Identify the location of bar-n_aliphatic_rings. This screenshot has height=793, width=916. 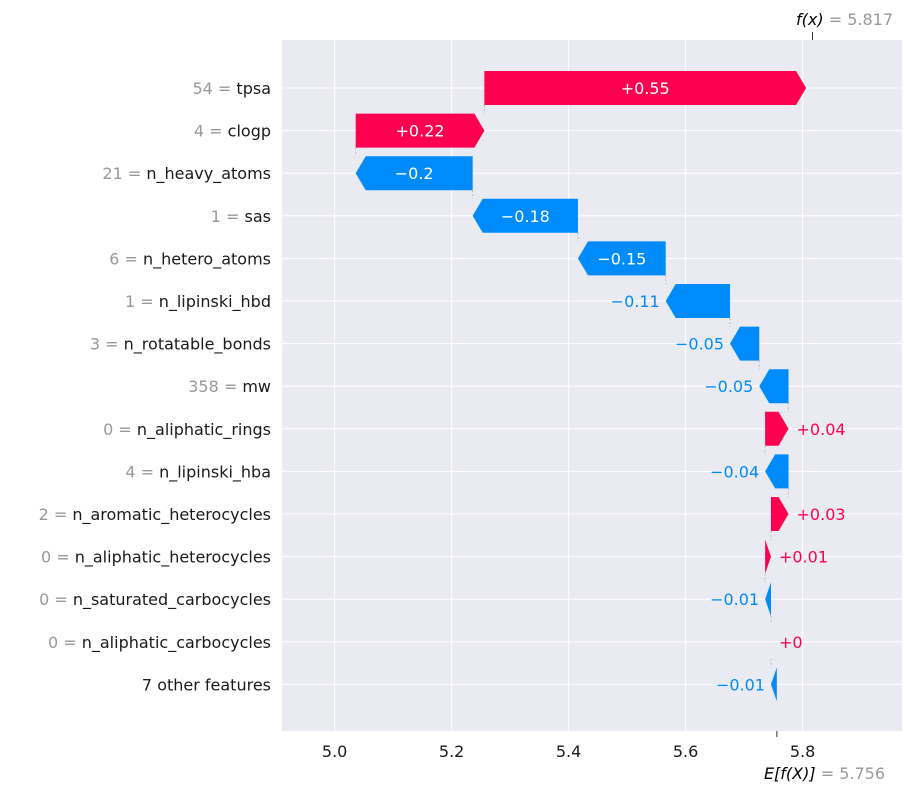
(777, 428).